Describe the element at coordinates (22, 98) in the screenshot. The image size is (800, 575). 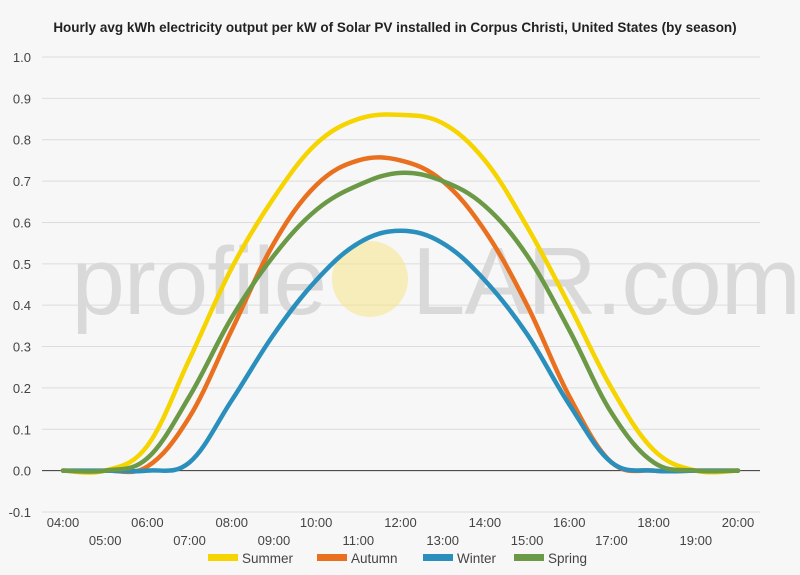
I see `y-tick-label: 0.9` at that location.